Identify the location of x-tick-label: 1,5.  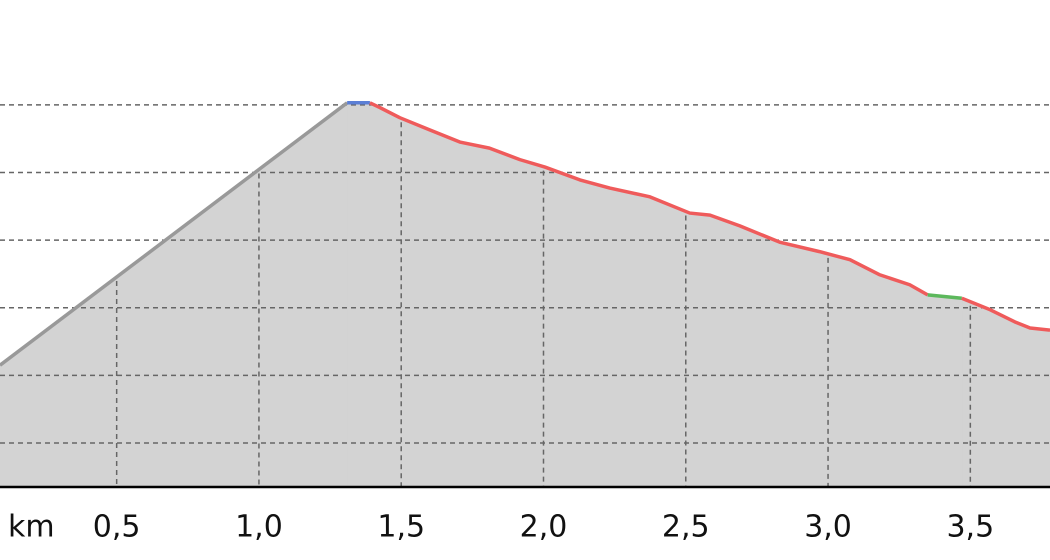
(401, 527).